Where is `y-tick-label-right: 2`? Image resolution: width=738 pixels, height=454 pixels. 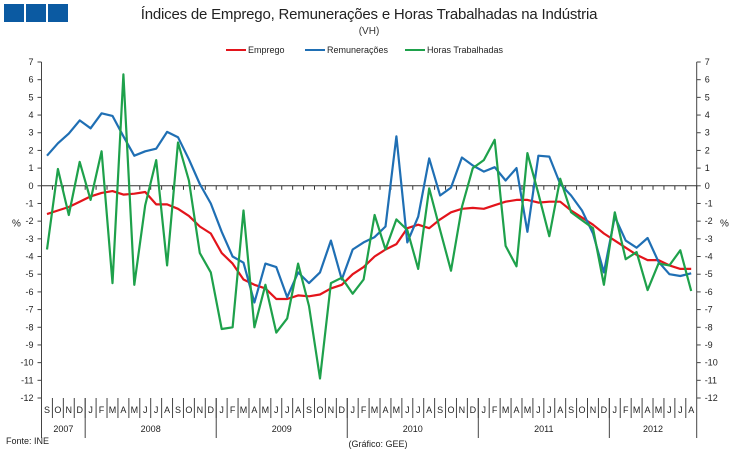 y-tick-label-right: 2 is located at coordinates (707, 150).